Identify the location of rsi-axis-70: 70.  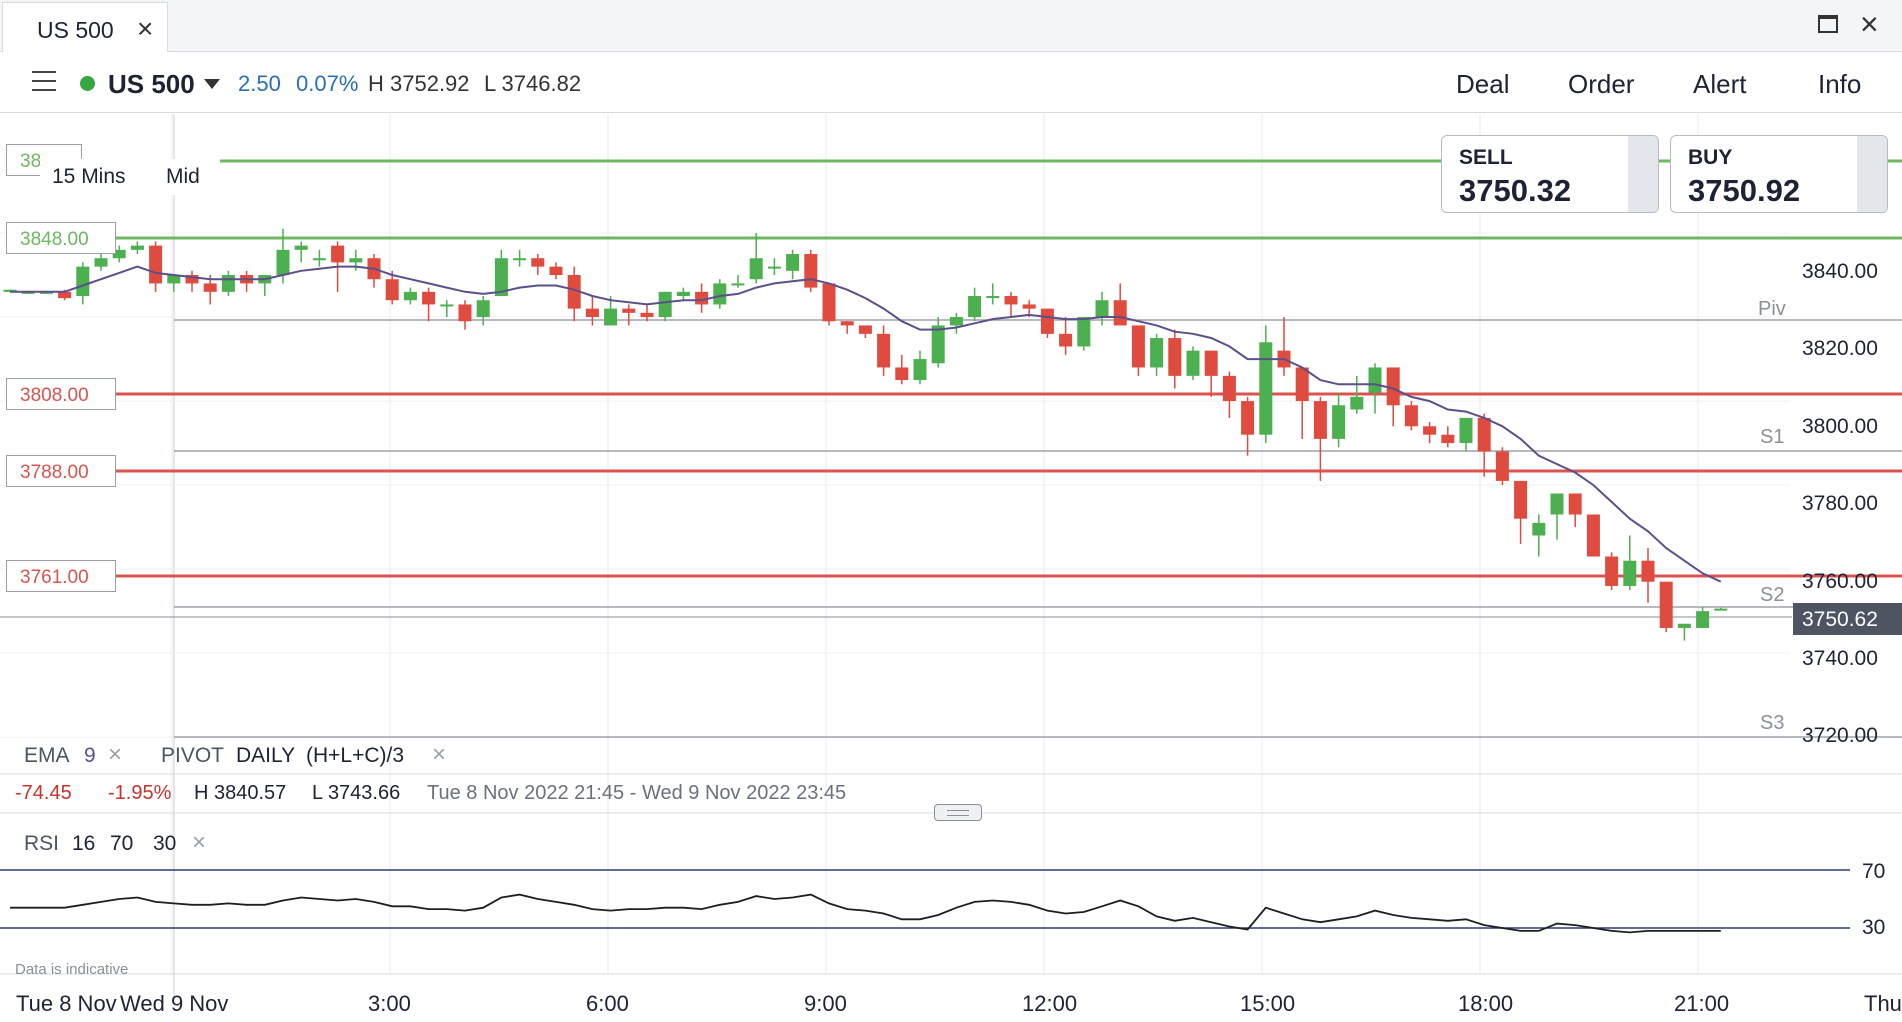
(1874, 871).